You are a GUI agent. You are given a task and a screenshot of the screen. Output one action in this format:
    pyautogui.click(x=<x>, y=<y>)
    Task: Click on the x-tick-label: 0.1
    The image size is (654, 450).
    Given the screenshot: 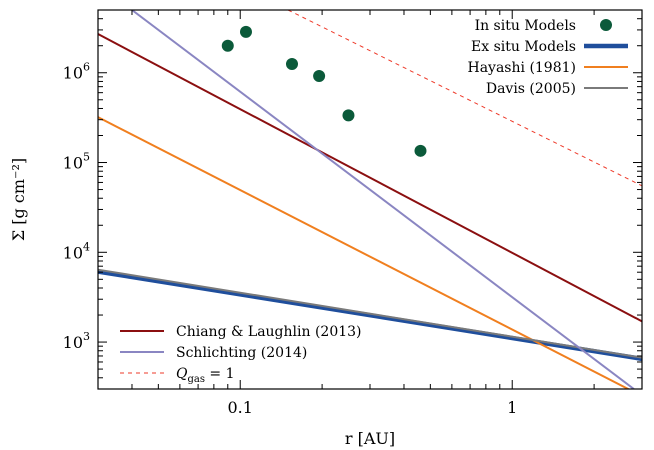 What is the action you would take?
    pyautogui.click(x=239, y=407)
    